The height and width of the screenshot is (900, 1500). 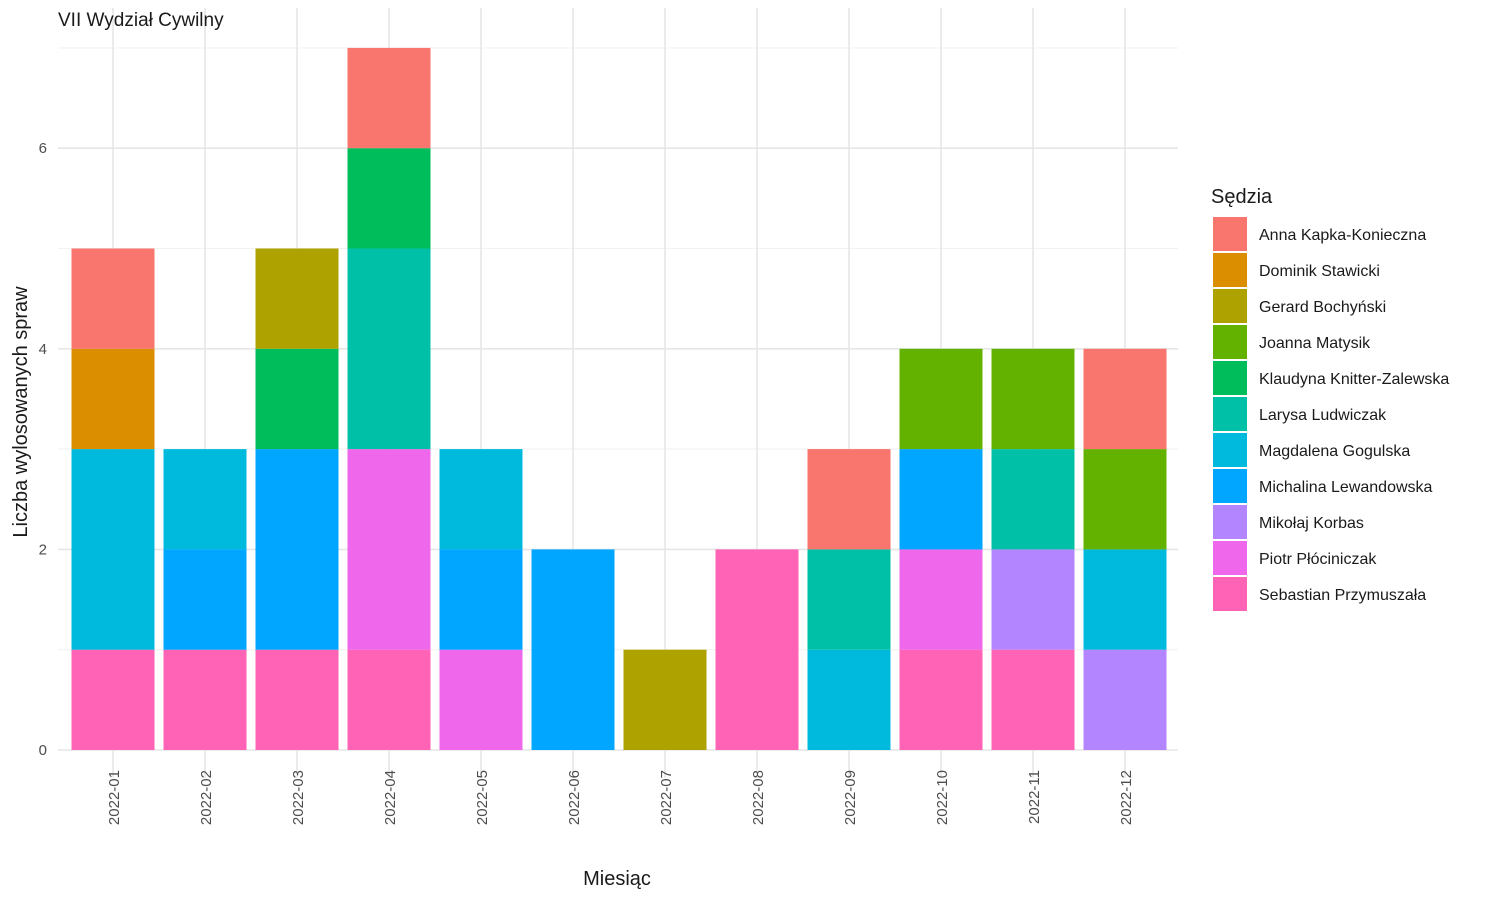 What do you see at coordinates (43, 349) in the screenshot?
I see `y-tick-label: 4` at bounding box center [43, 349].